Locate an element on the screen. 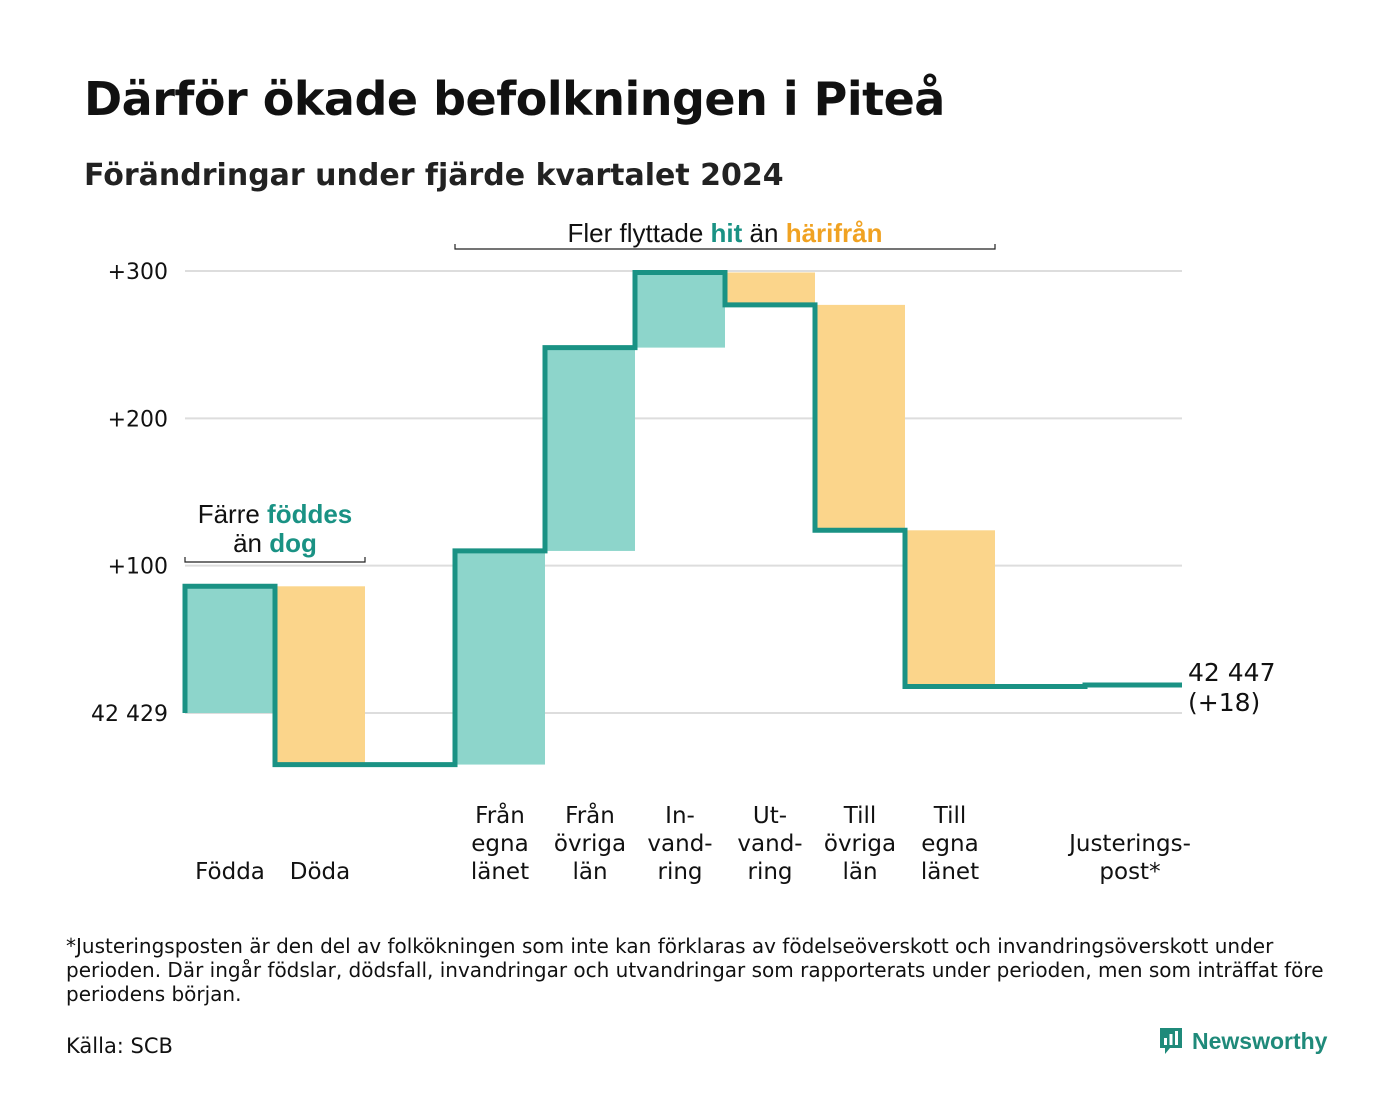  bar-chart-speech-bubble-icon is located at coordinates (1171, 1041).